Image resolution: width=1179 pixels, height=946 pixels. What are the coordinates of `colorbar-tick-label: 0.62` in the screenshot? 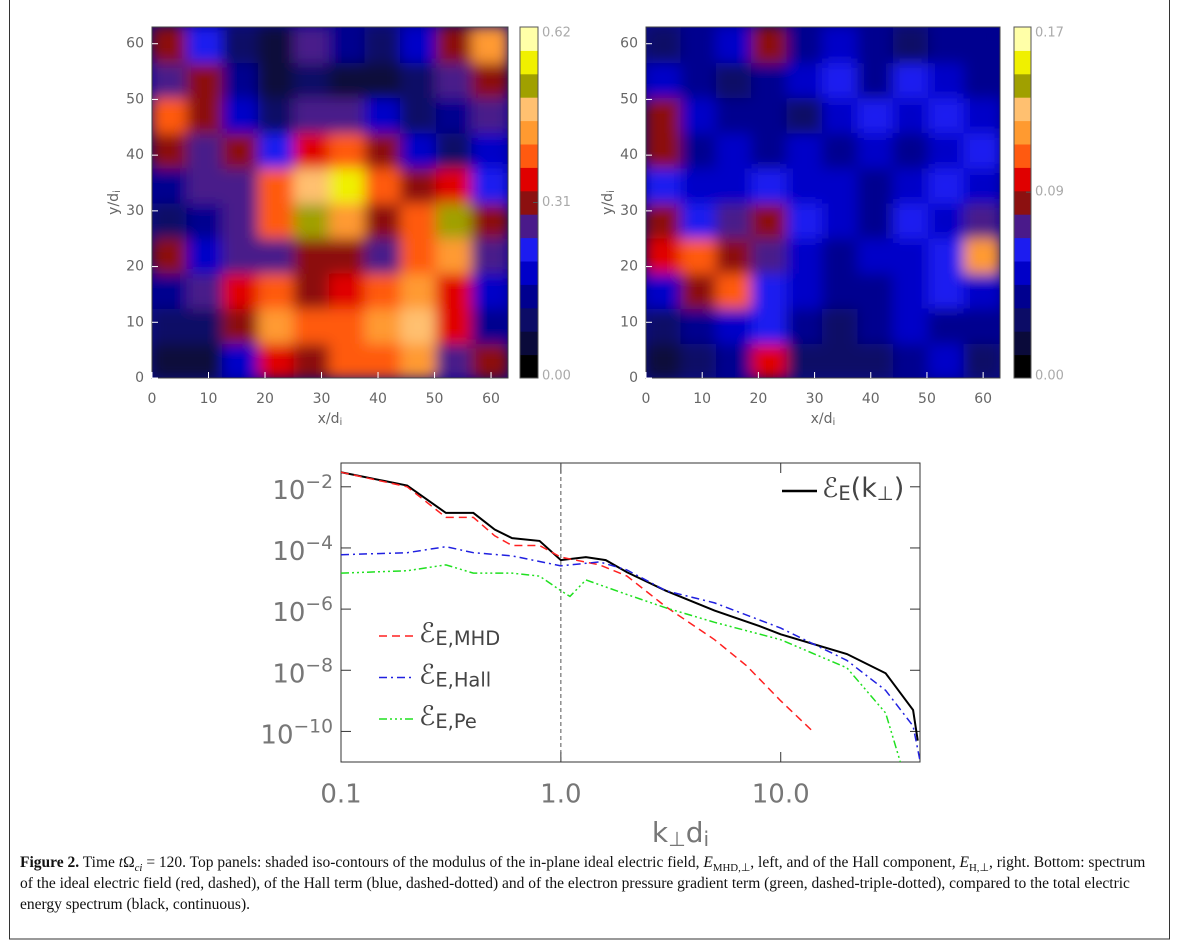 It's located at (556, 33).